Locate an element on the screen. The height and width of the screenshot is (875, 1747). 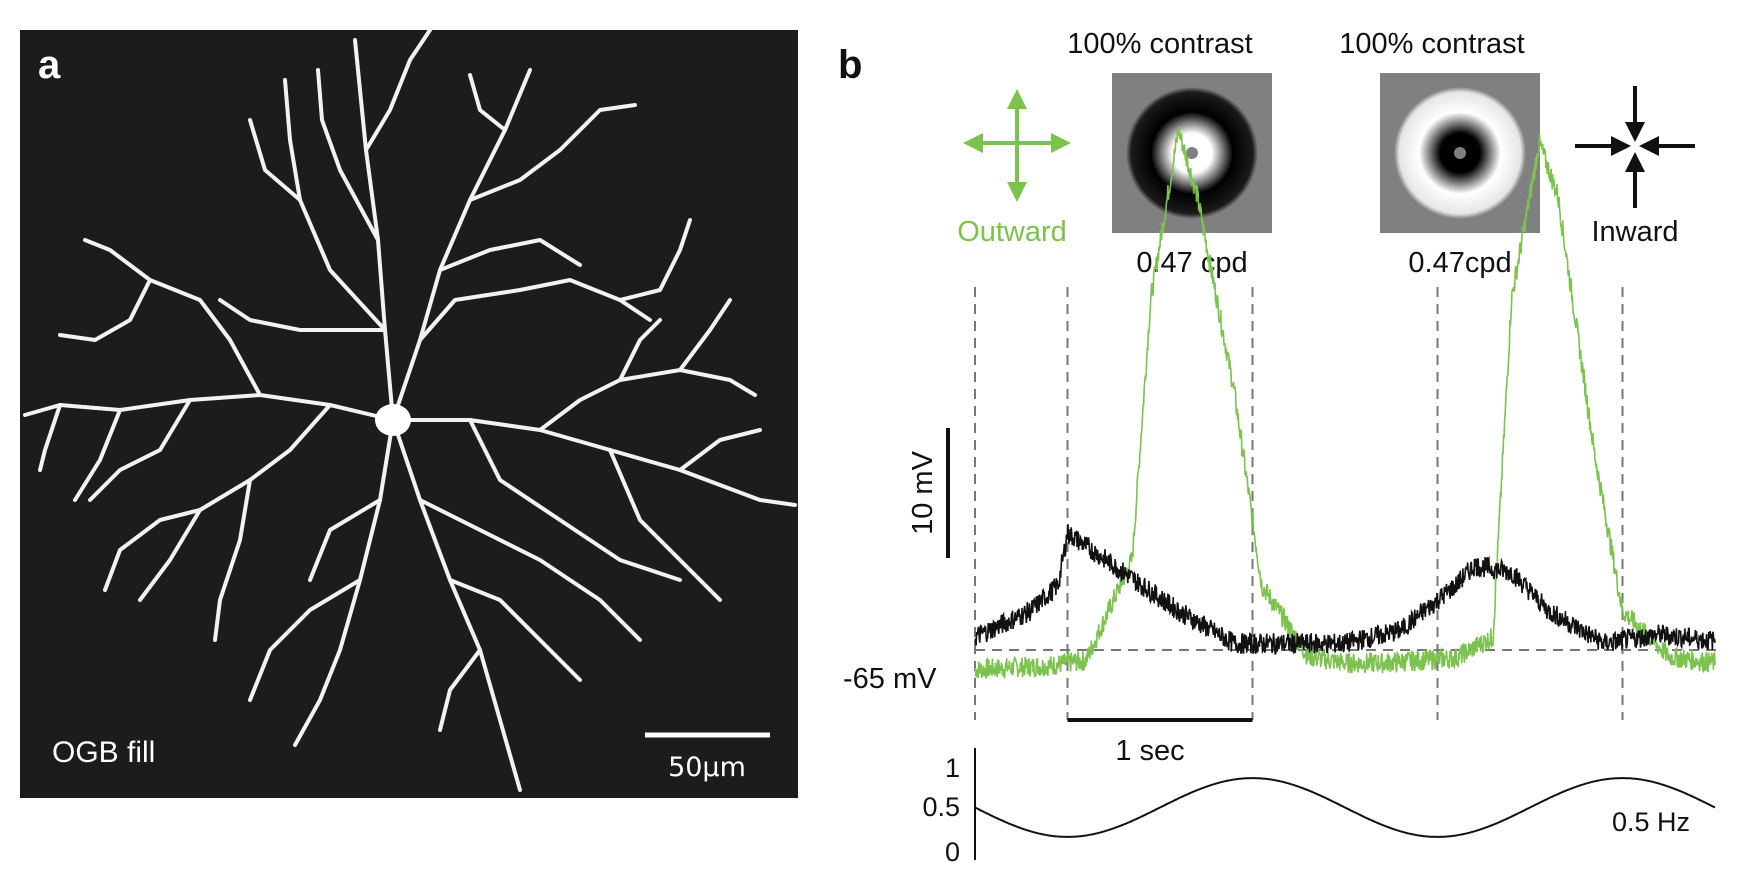
panel-a-caption: OGB fill is located at coordinates (103, 752).